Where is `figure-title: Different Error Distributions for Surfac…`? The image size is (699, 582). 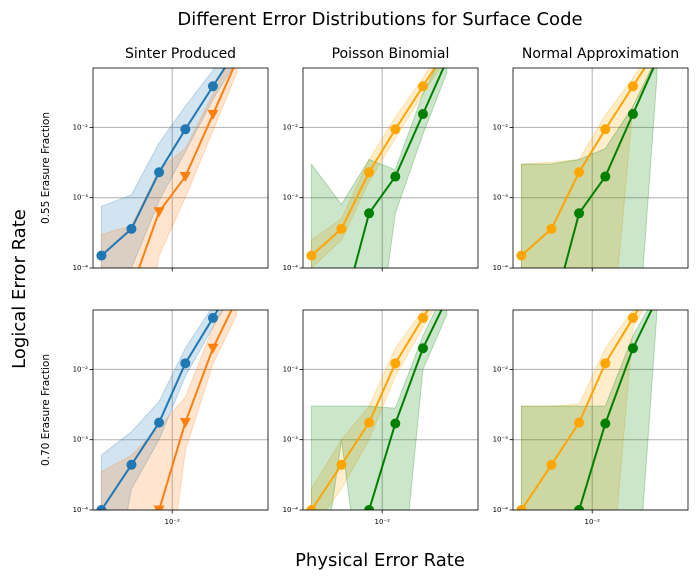
figure-title: Different Error Distributions for Surfac… is located at coordinates (379, 19).